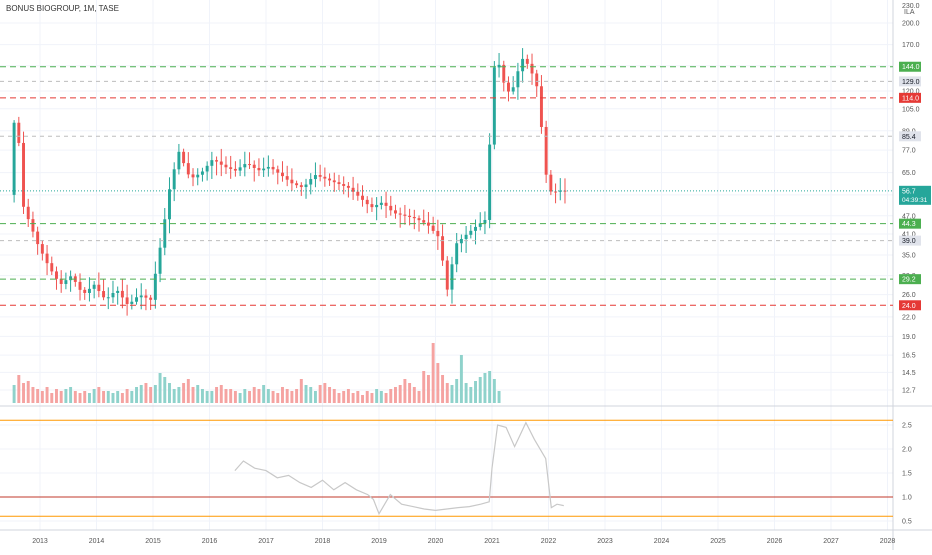  Describe the element at coordinates (909, 151) in the screenshot. I see `price-tick-label: 77.0` at that location.